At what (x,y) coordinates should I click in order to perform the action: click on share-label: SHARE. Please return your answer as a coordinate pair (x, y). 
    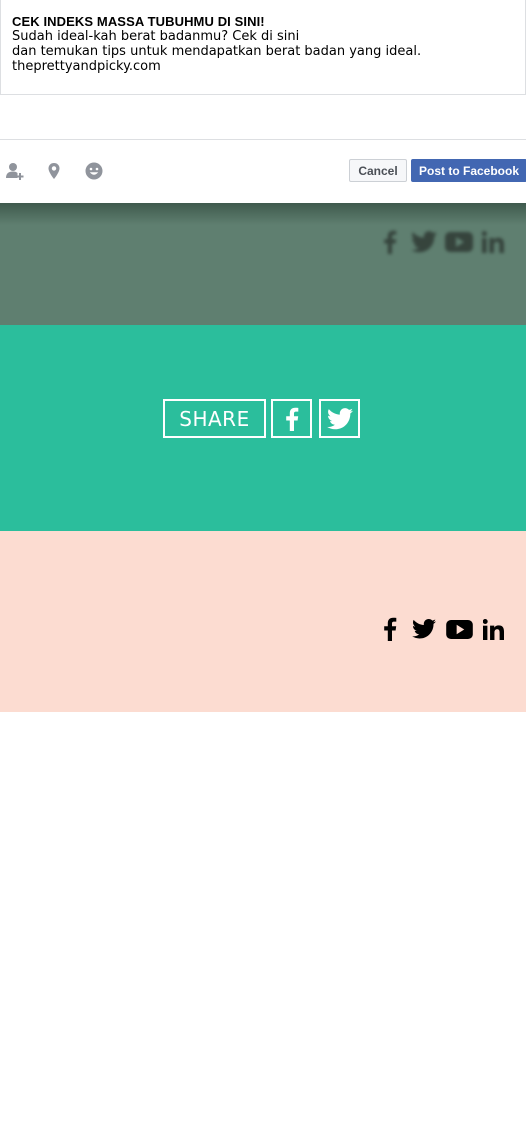
    Looking at the image, I should click on (214, 418).